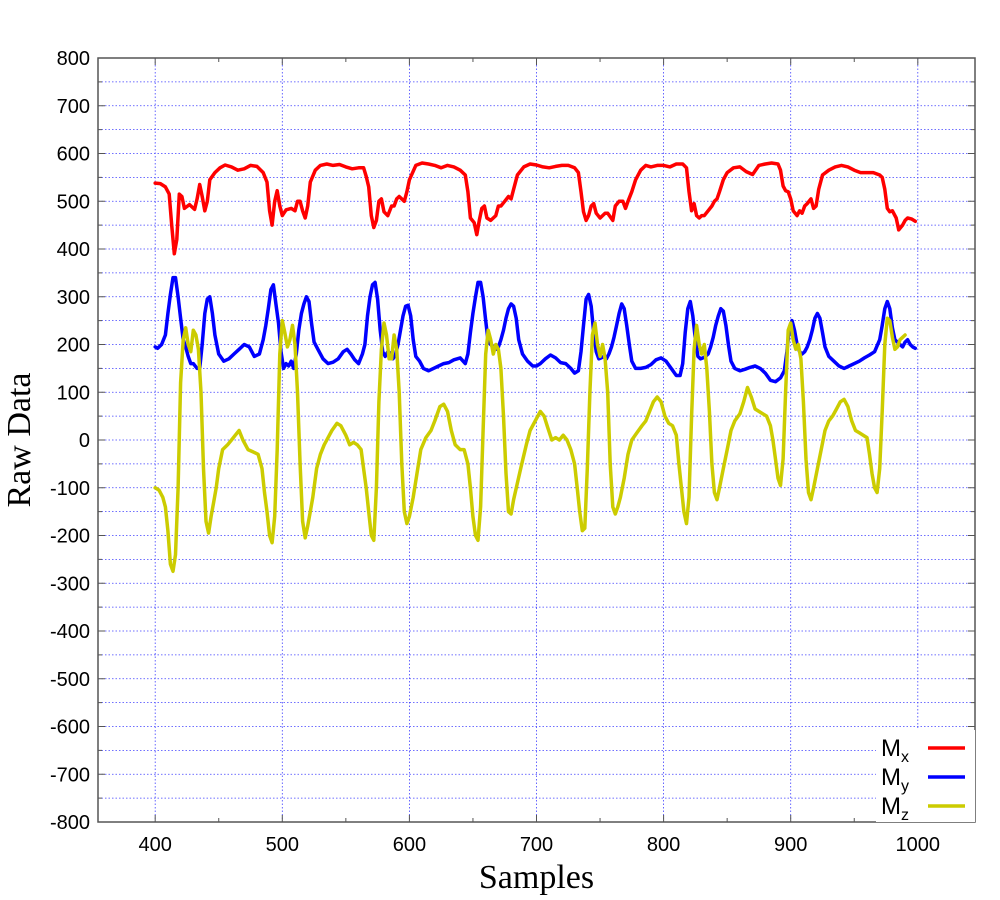 The height and width of the screenshot is (900, 1000). What do you see at coordinates (535, 208) in the screenshot?
I see `series-line-mx` at bounding box center [535, 208].